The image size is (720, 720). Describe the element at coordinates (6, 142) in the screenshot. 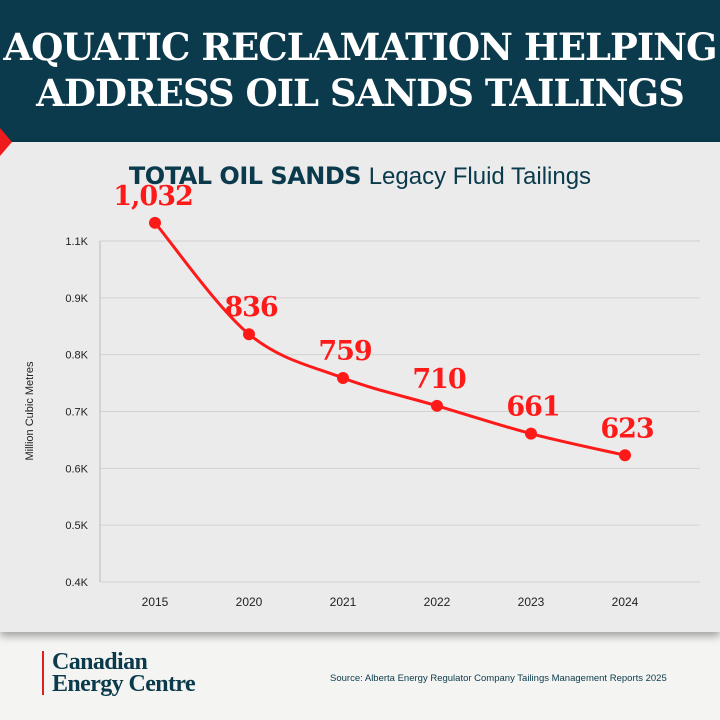

I see `red-accent-triangle` at that location.